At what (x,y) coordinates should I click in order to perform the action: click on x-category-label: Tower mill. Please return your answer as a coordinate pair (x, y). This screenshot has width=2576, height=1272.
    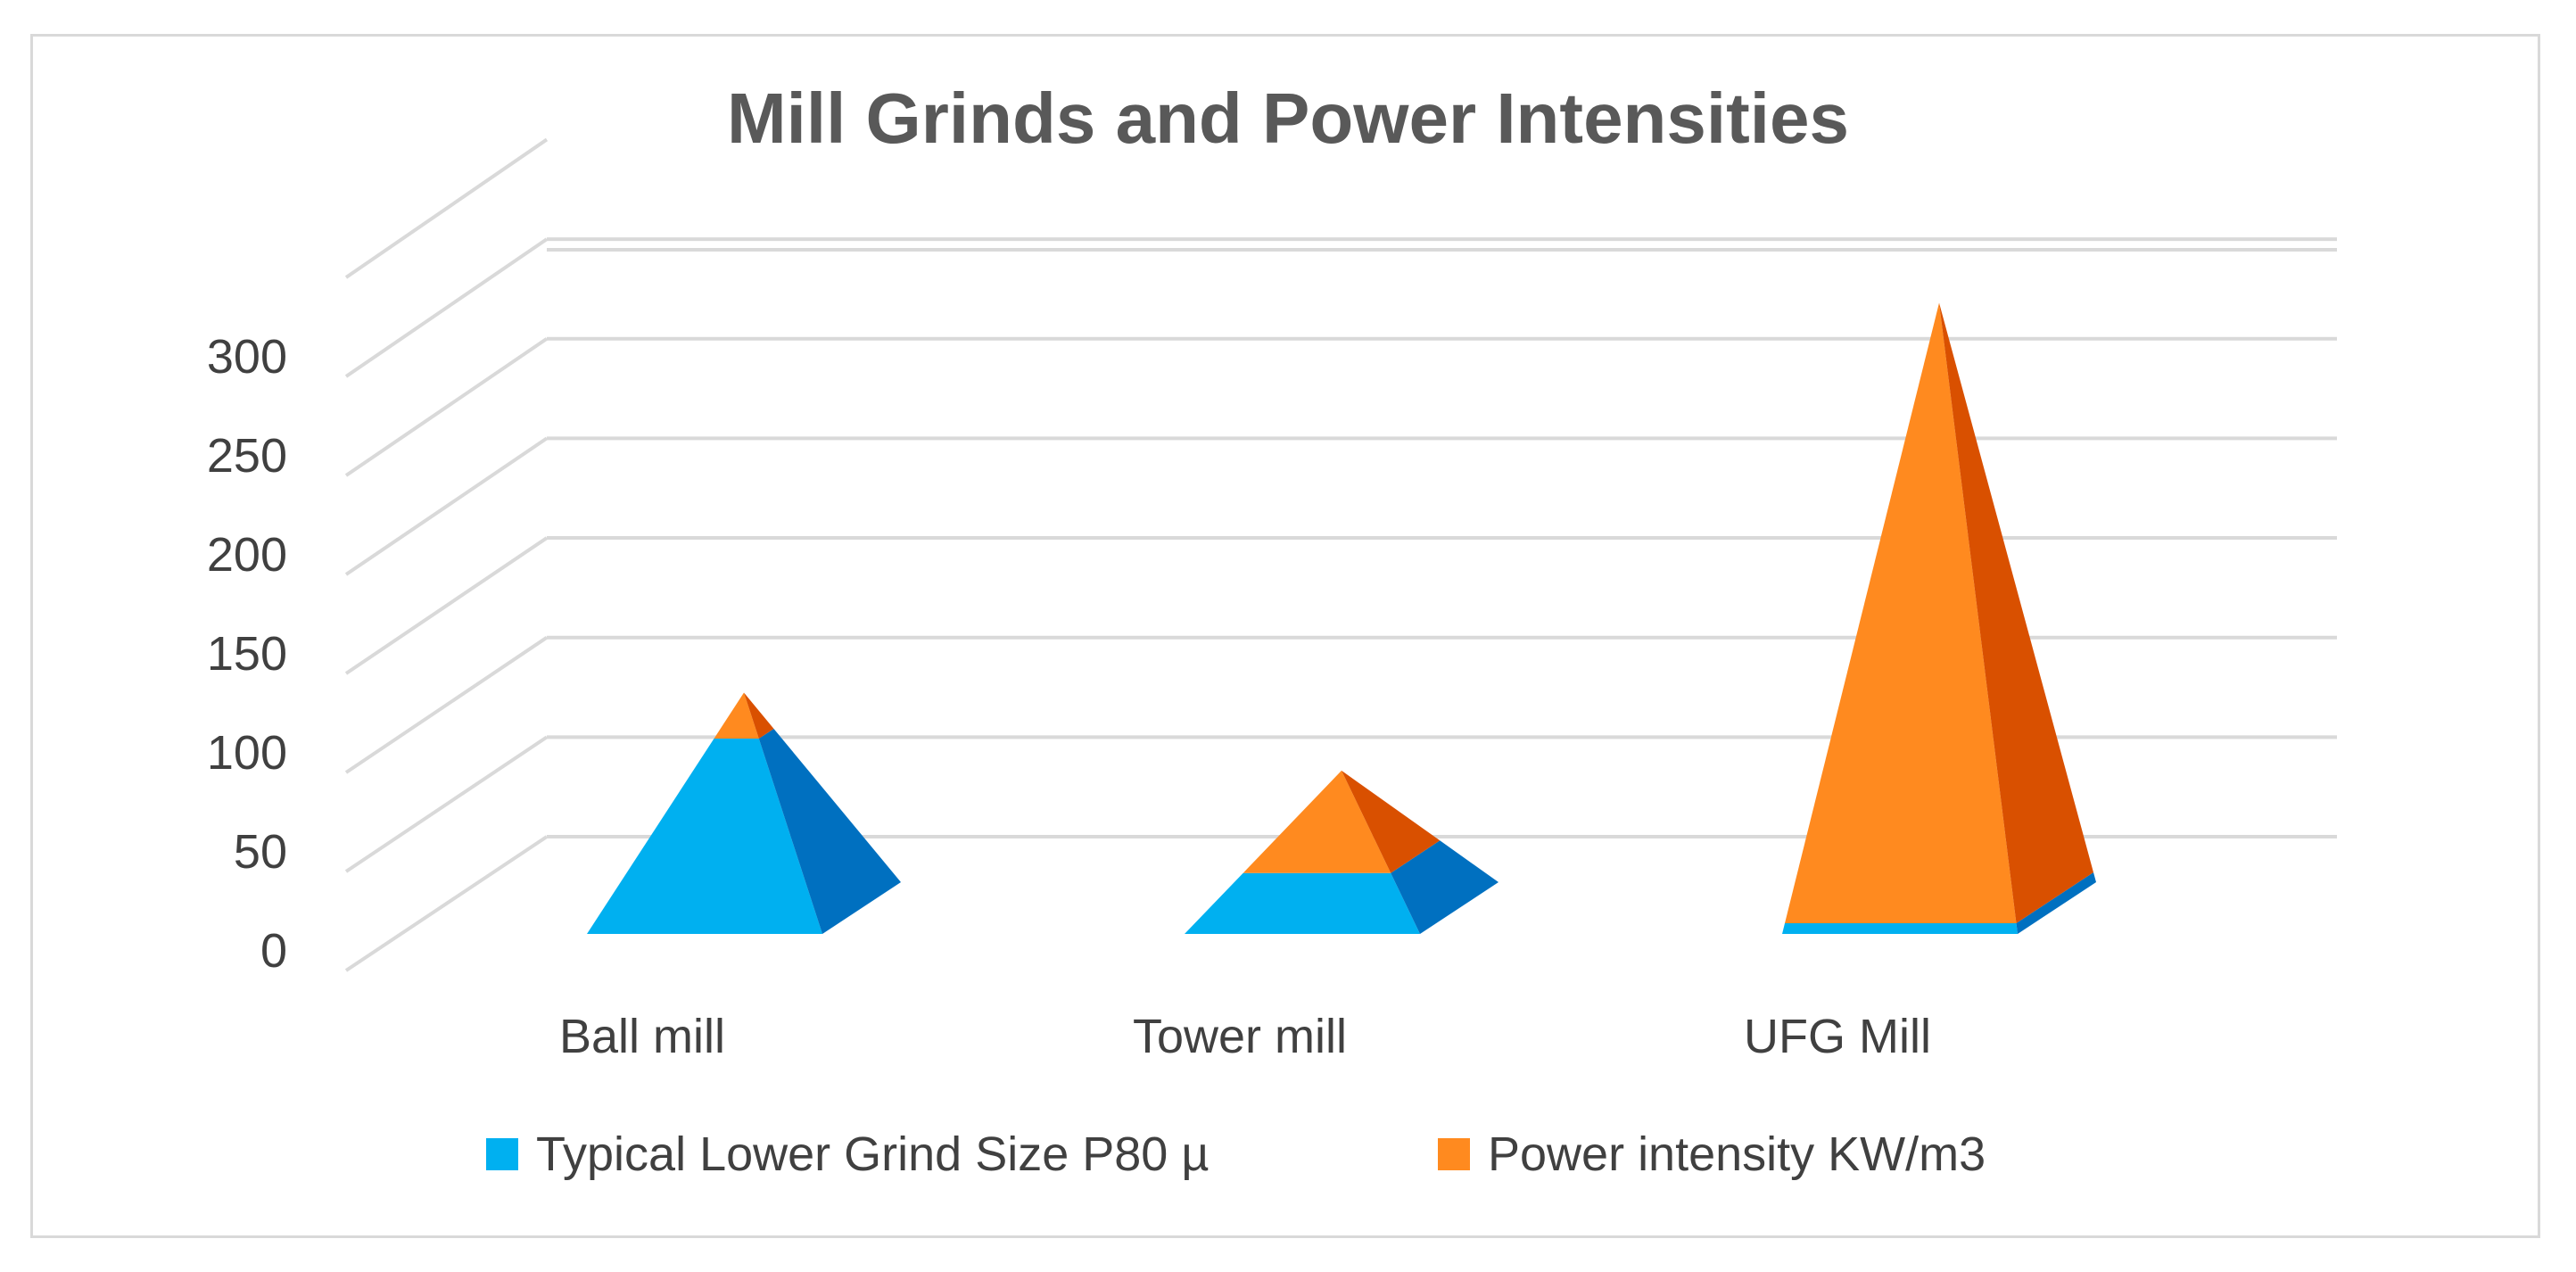
    Looking at the image, I should click on (1240, 1036).